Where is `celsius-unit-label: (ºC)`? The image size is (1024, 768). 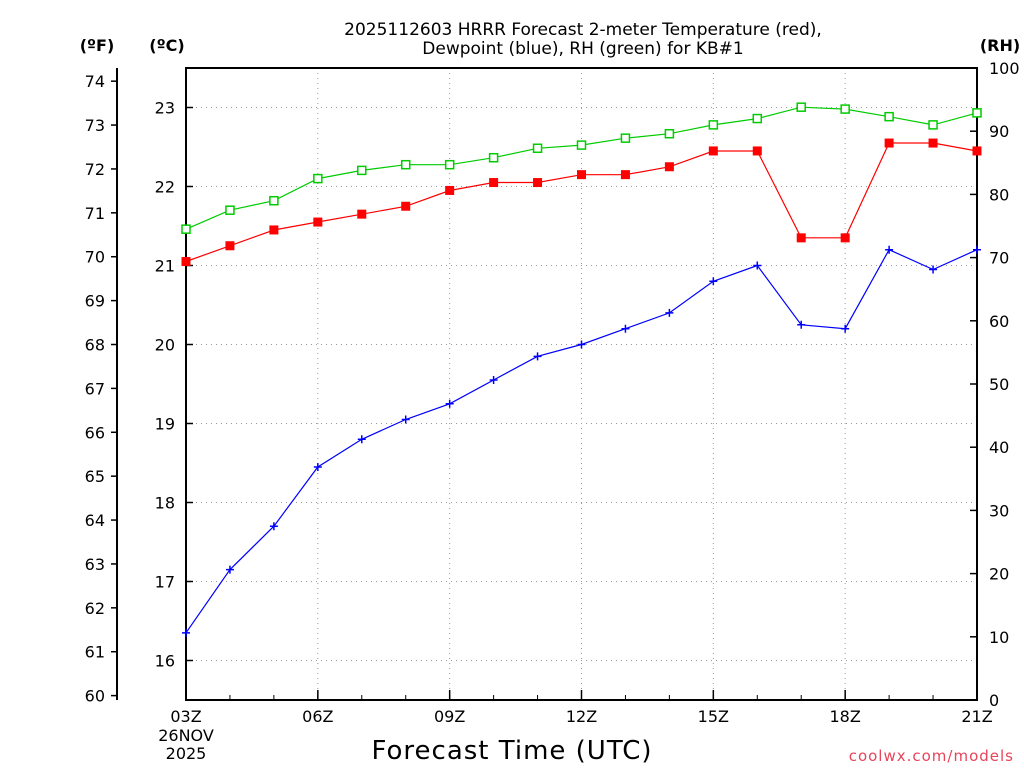 celsius-unit-label: (ºC) is located at coordinates (166, 45).